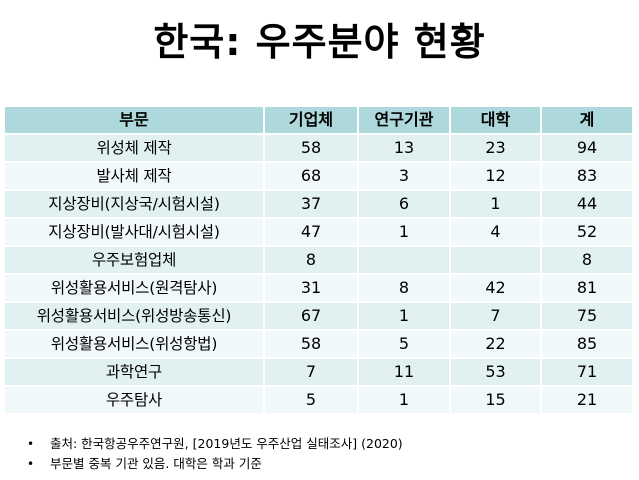 The width and height of the screenshot is (639, 480). What do you see at coordinates (586, 288) in the screenshot?
I see `cell-total: 81` at bounding box center [586, 288].